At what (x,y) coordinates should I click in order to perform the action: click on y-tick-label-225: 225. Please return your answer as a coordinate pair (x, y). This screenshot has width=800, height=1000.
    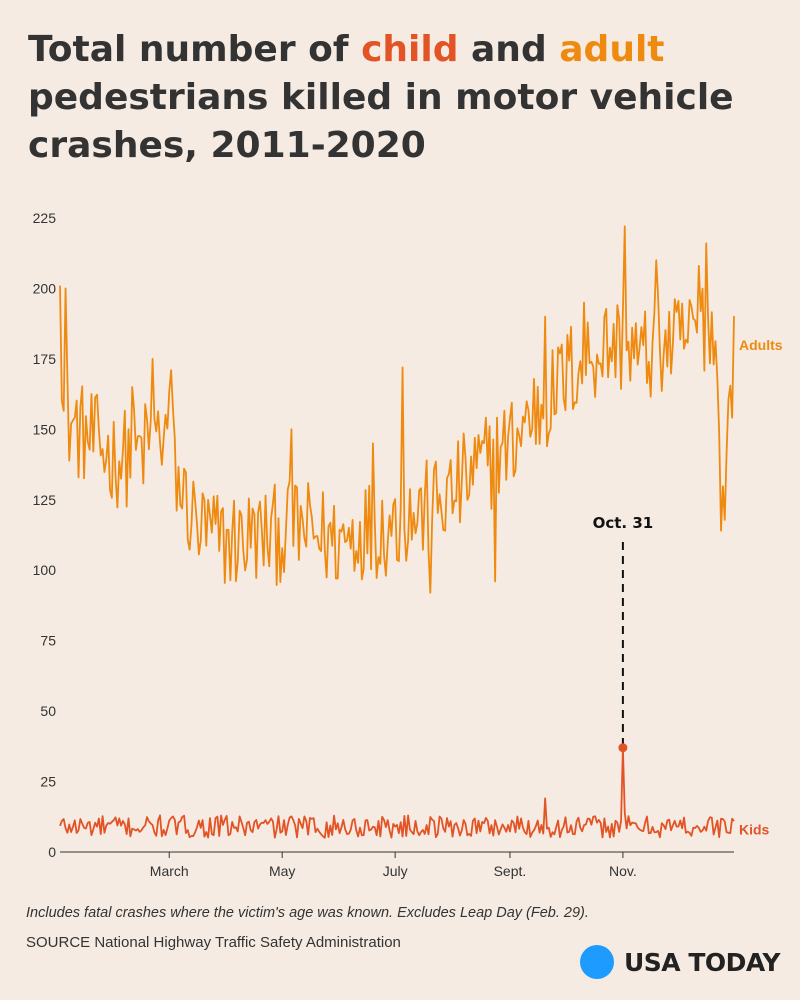
    Looking at the image, I should click on (45, 218).